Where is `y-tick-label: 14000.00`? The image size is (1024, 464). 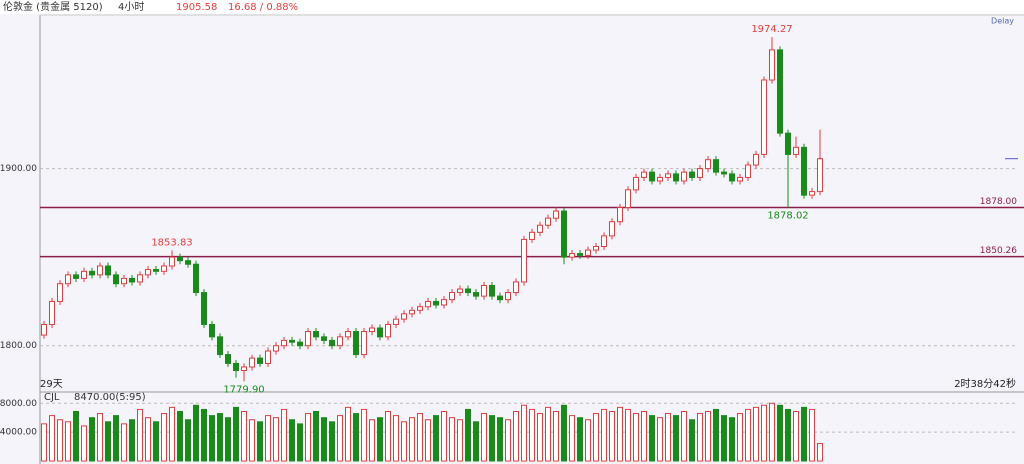 y-tick-label: 14000.00 is located at coordinates (18, 433).